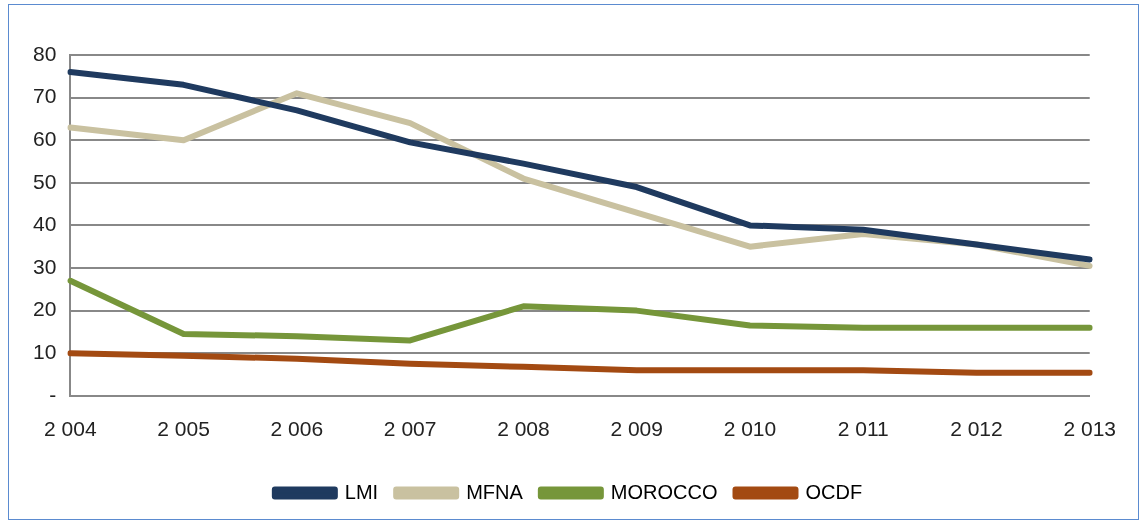  What do you see at coordinates (45, 96) in the screenshot?
I see `y-tick-label: 70` at bounding box center [45, 96].